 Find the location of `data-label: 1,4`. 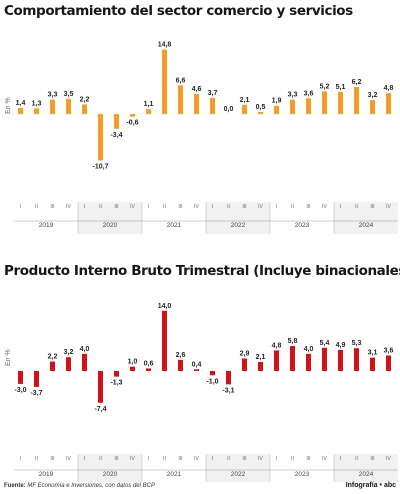

data-label: 1,4 is located at coordinates (21, 103).